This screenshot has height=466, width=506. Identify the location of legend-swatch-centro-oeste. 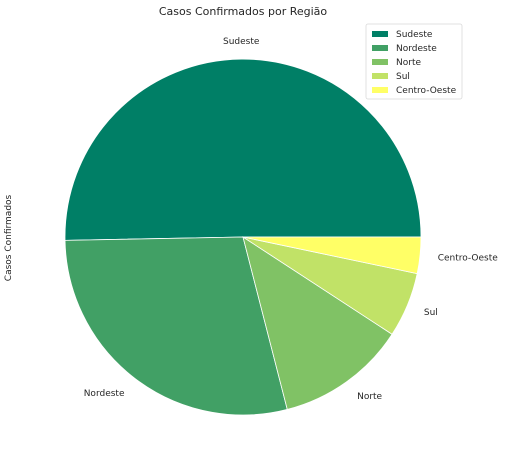
(380, 90).